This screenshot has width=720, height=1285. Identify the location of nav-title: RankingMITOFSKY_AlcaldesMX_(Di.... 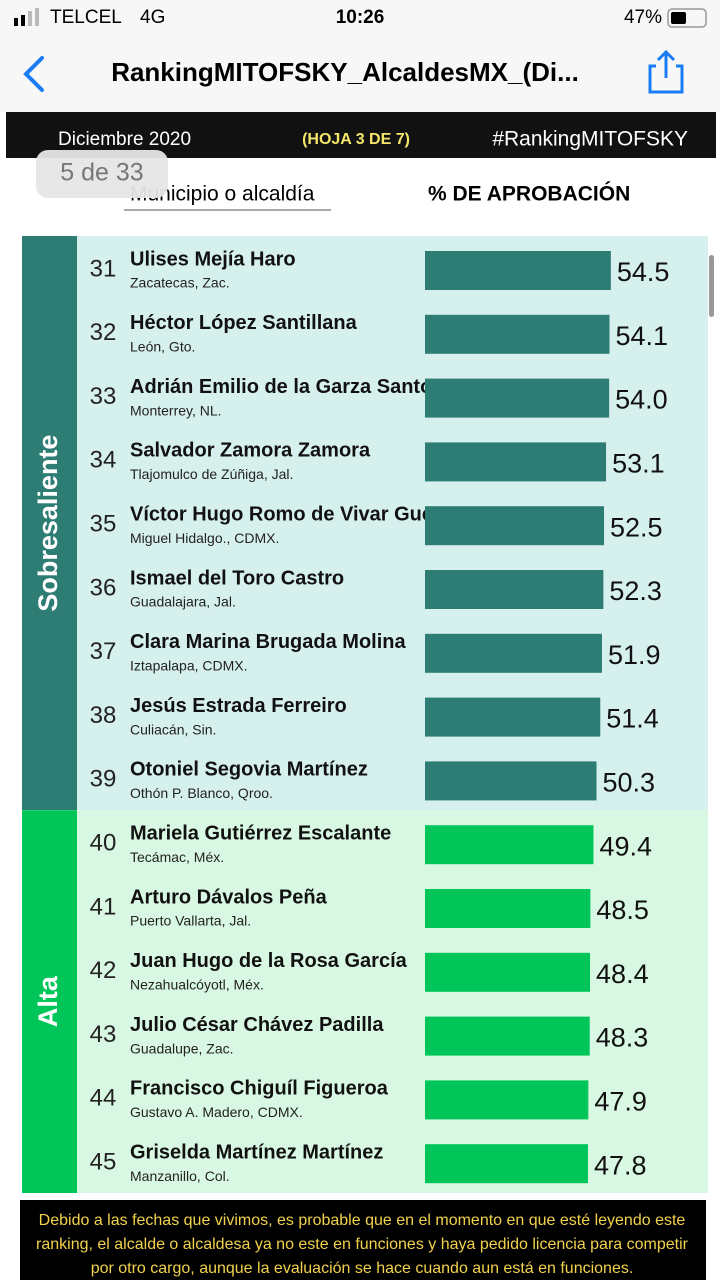
(345, 72).